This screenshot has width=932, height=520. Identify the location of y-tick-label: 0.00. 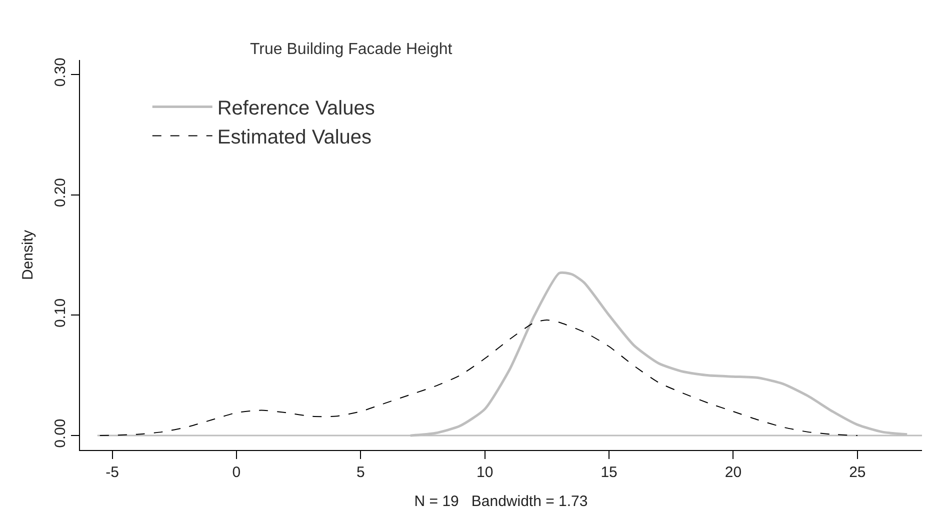
(60, 433).